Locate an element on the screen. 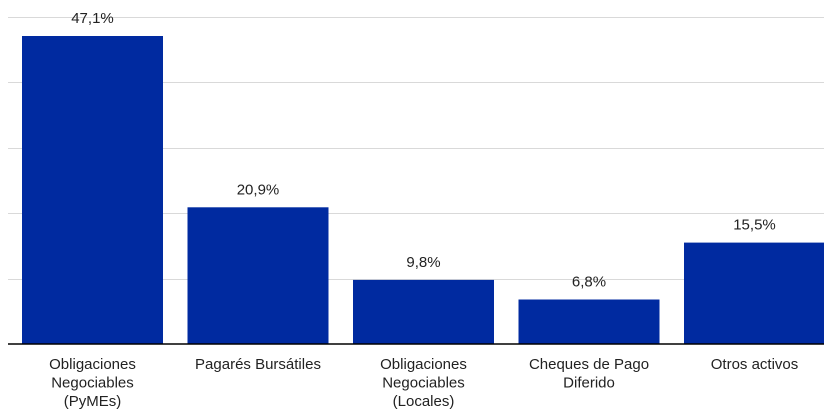 The width and height of the screenshot is (824, 416). category-label-line: (Locales) is located at coordinates (424, 401).